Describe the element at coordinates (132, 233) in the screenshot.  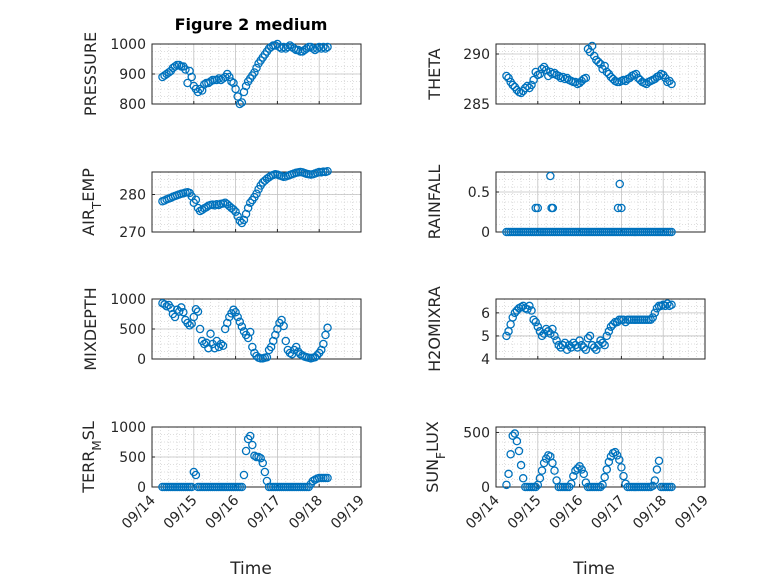
I see `y-tick-label: 270` at that location.